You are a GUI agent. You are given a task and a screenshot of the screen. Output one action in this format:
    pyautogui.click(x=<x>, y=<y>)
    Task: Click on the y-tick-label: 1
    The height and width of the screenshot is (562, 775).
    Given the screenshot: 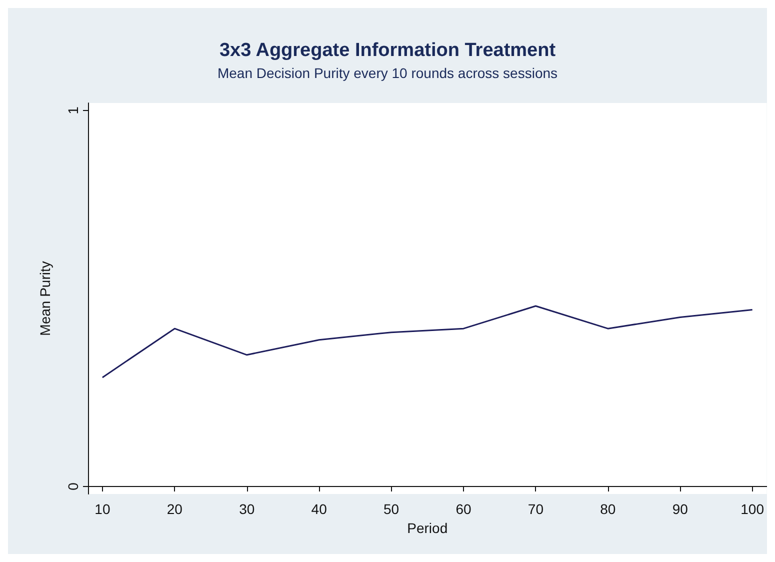 What is the action you would take?
    pyautogui.click(x=73, y=110)
    